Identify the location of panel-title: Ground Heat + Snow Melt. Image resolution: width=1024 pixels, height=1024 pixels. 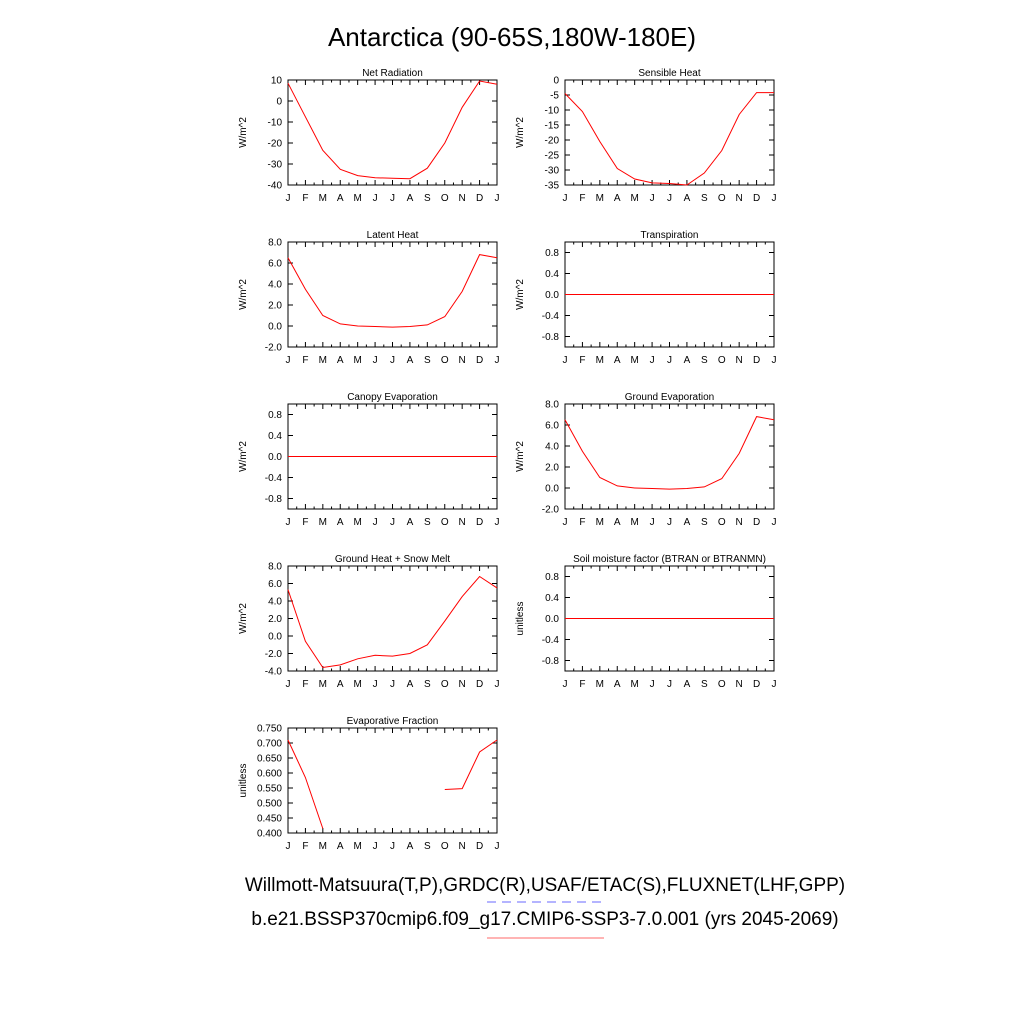
(393, 559).